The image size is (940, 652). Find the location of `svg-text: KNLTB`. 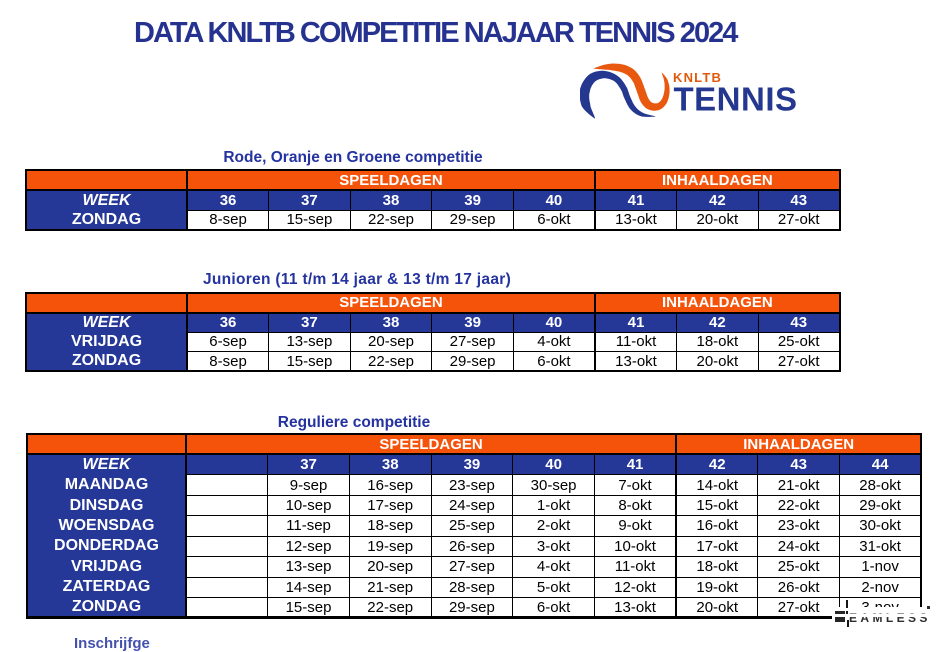

svg-text: KNLTB is located at coordinates (697, 77).